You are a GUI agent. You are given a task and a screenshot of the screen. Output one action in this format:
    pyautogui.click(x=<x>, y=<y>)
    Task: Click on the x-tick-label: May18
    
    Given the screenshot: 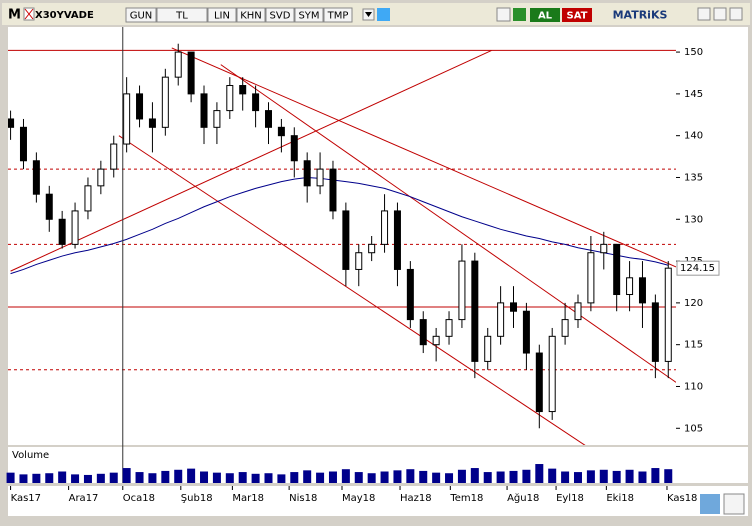 What is the action you would take?
    pyautogui.click(x=358, y=498)
    